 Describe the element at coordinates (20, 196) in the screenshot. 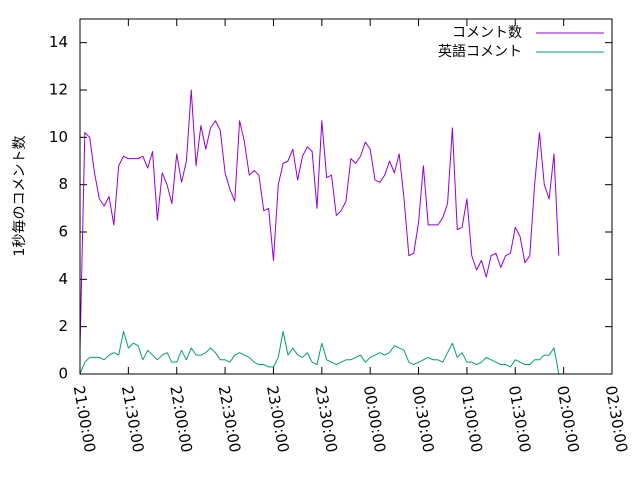

I see `y-axis-title: 1秒毎のコメント数` at that location.